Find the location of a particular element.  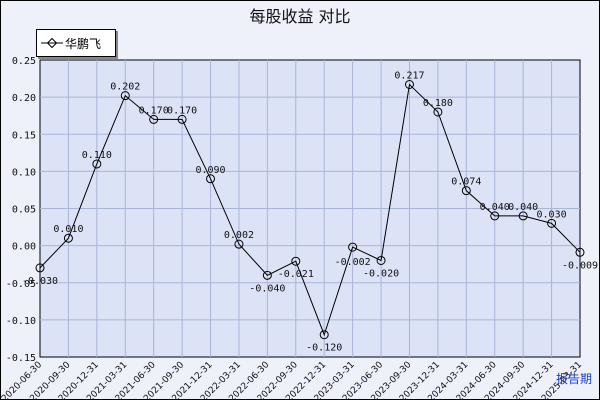

y-tick-label: -0.15 is located at coordinates (21, 358).